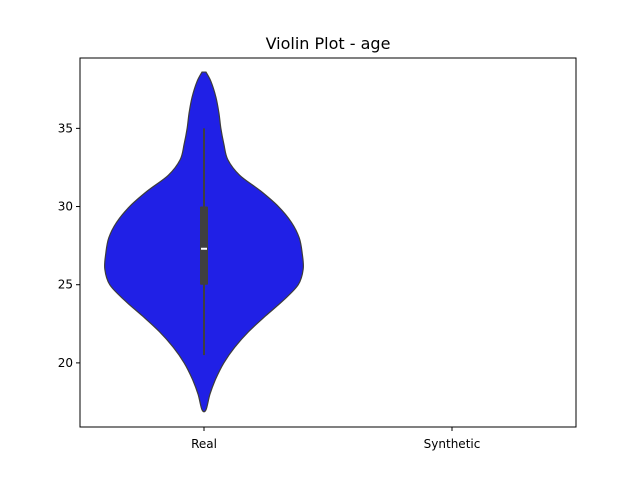 This screenshot has height=480, width=640. Describe the element at coordinates (65, 128) in the screenshot. I see `y-tick-label: 35` at that location.